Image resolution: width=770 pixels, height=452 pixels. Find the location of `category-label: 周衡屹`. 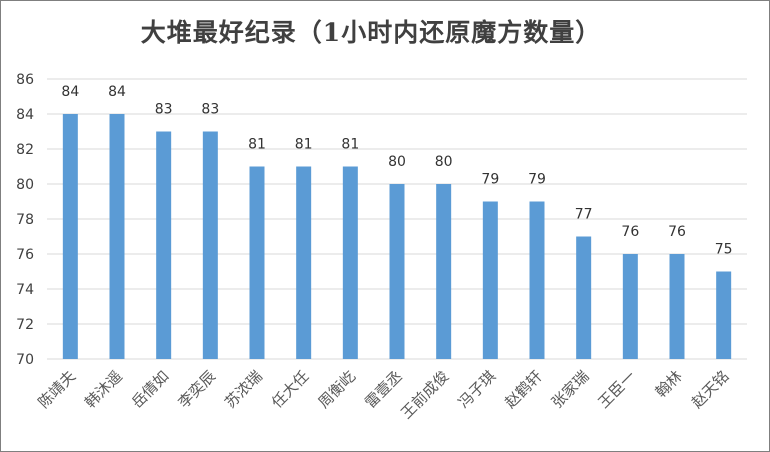

category-label: 周衡屹 is located at coordinates (337, 389).